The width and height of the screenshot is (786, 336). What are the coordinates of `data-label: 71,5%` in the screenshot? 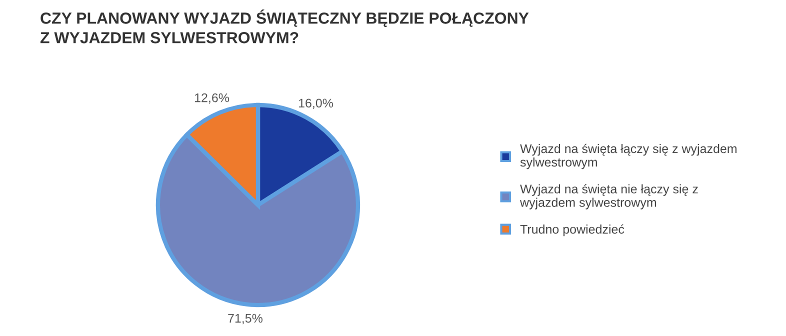 It's located at (245, 319).